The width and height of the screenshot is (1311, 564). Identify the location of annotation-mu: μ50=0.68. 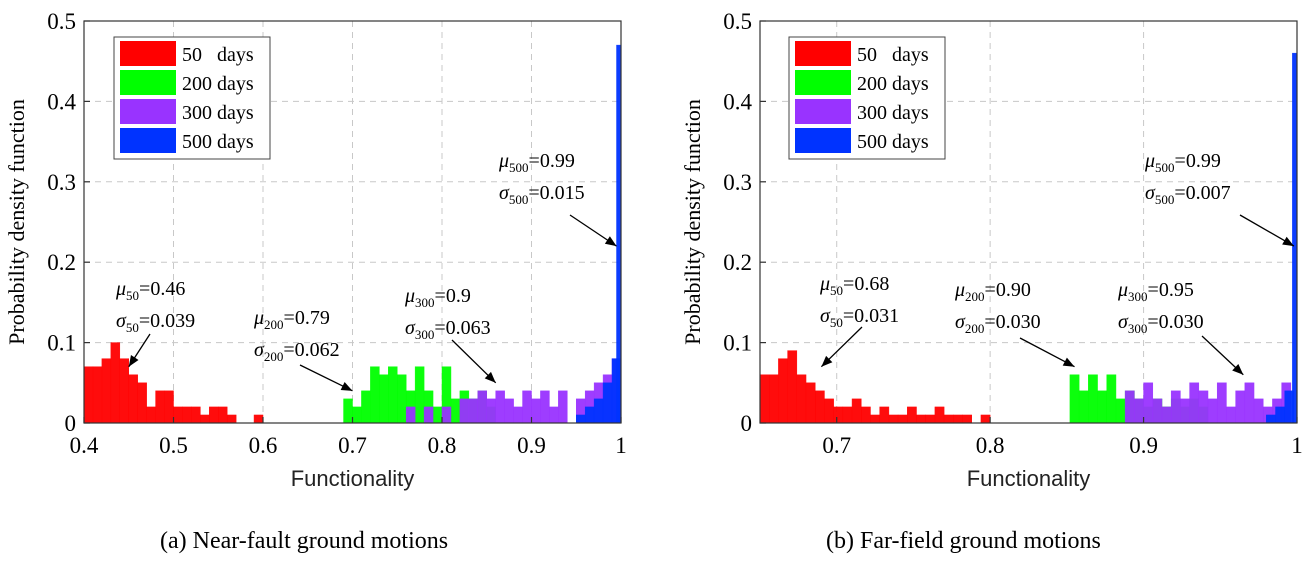
(854, 285).